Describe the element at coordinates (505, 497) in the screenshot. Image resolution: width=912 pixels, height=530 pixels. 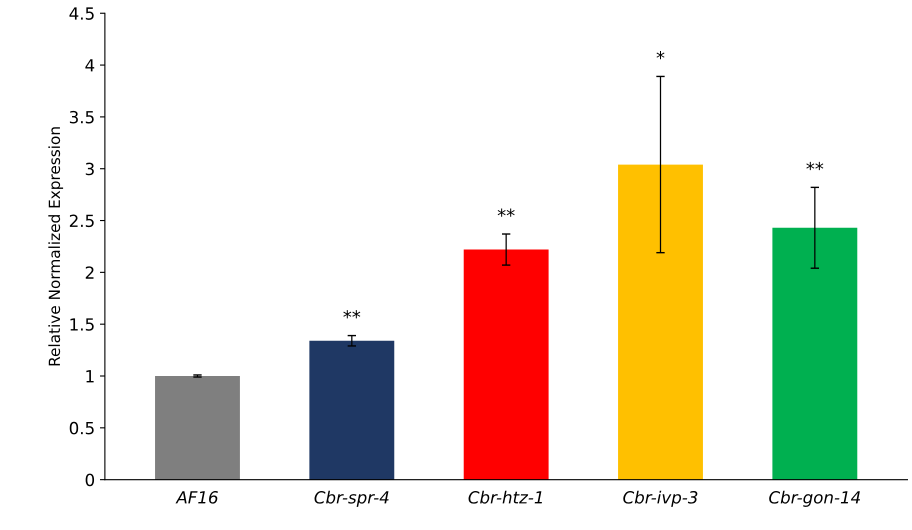
I see `x-tick-label: Cbr-htz-1` at that location.